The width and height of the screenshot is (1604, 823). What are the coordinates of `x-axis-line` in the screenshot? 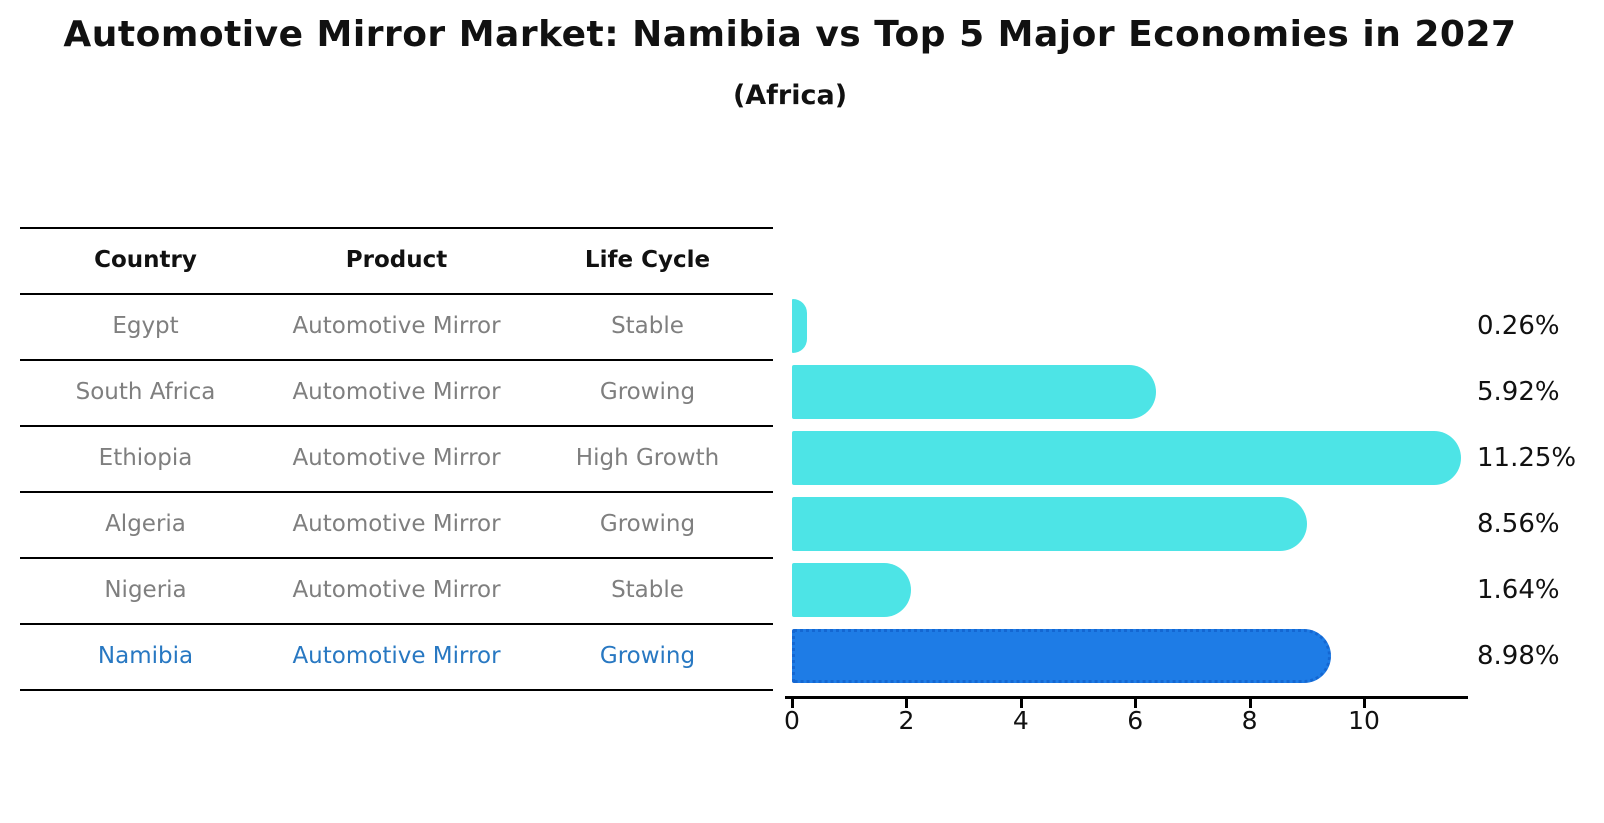 It's located at (1126, 697).